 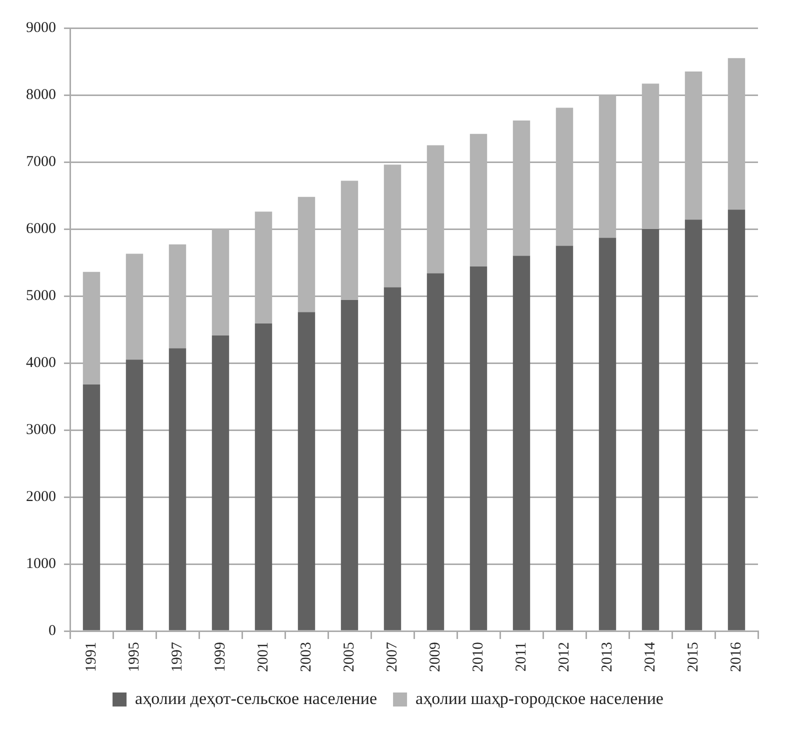 What do you see at coordinates (91, 657) in the screenshot?
I see `x-tick-label: 1991` at bounding box center [91, 657].